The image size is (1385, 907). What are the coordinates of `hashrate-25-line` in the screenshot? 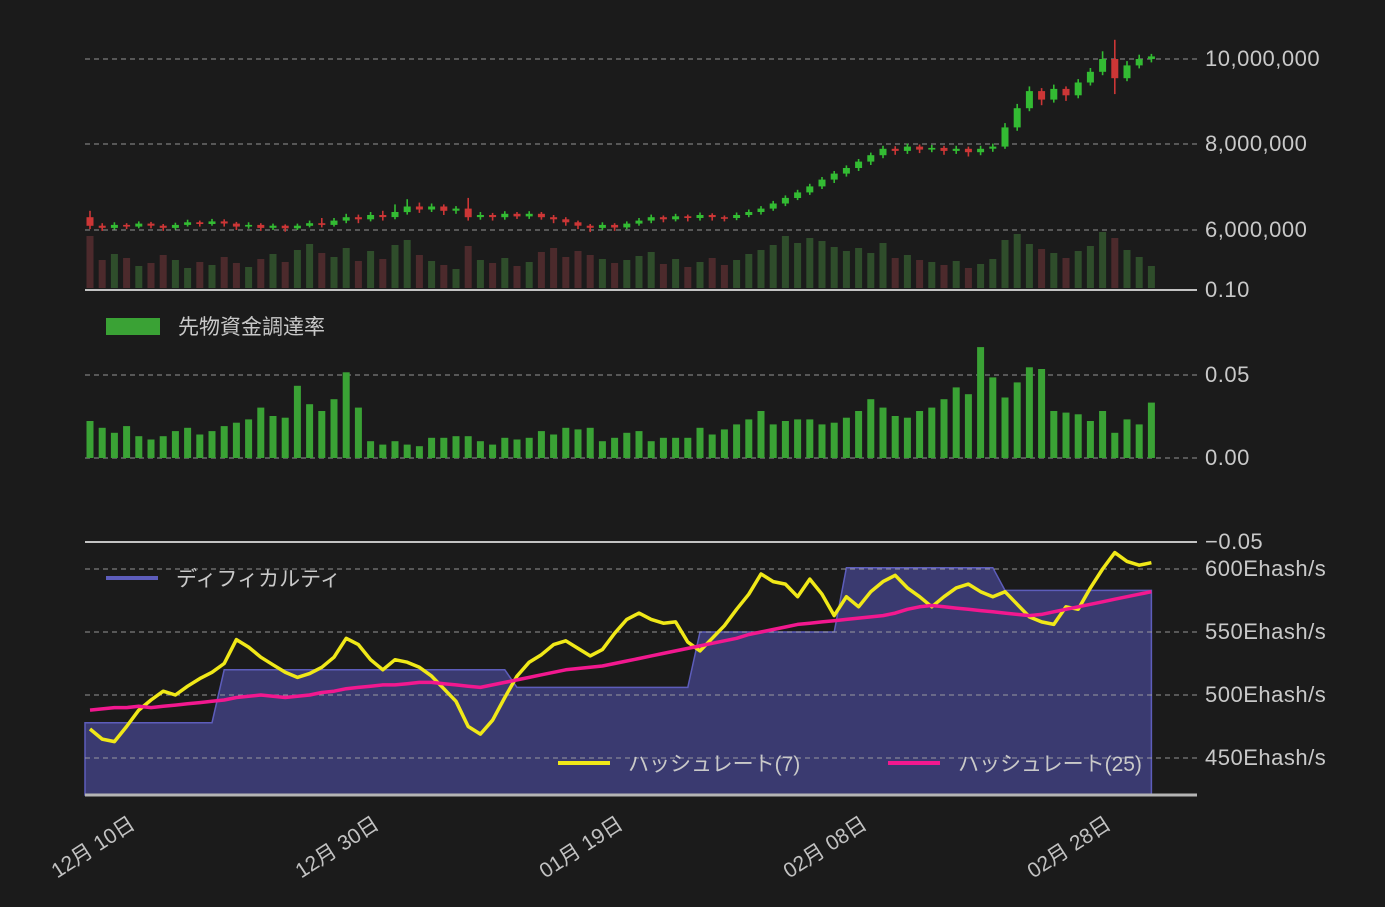 It's located at (620, 650).